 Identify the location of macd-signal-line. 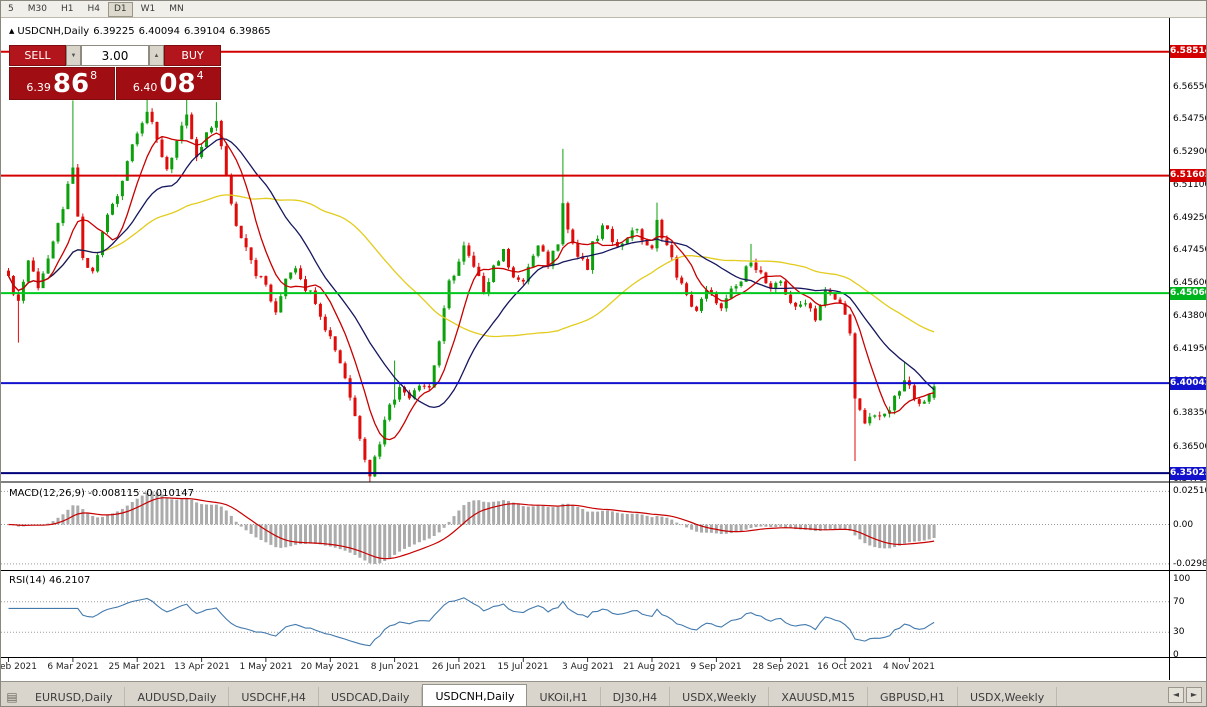
(471, 528).